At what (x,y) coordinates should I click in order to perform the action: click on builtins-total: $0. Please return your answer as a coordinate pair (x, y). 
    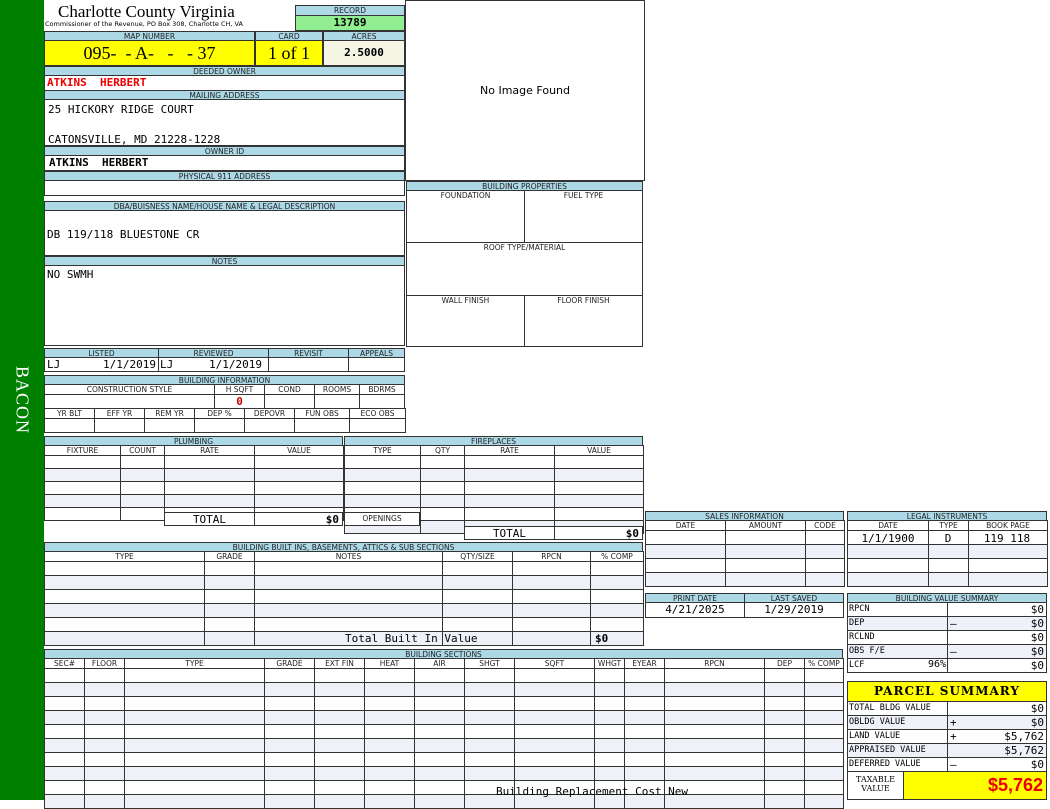
    Looking at the image, I should click on (602, 638).